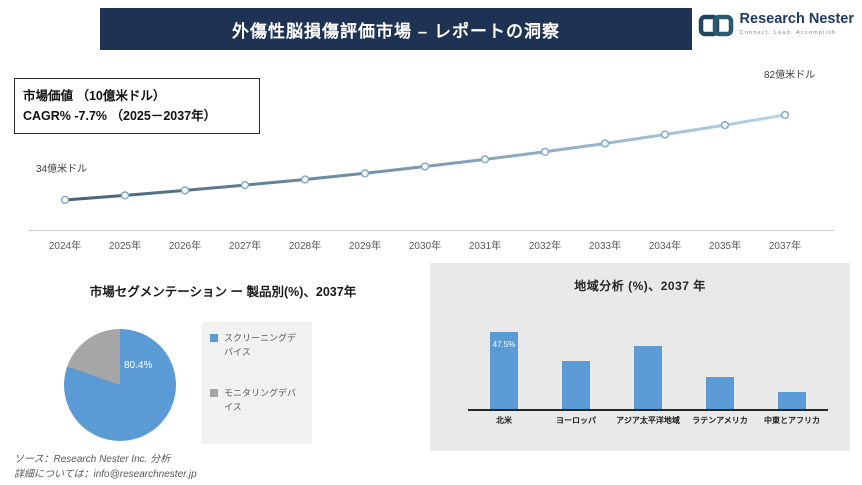  I want to click on bar-column: 47.5% 北米, so click(504, 378).